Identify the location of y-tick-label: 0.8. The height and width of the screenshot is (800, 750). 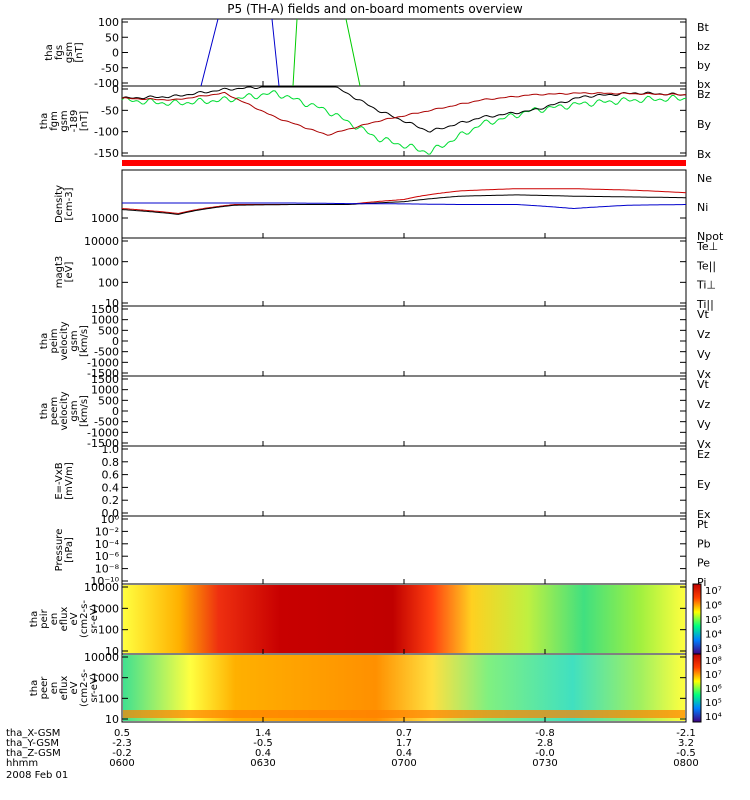
(111, 462).